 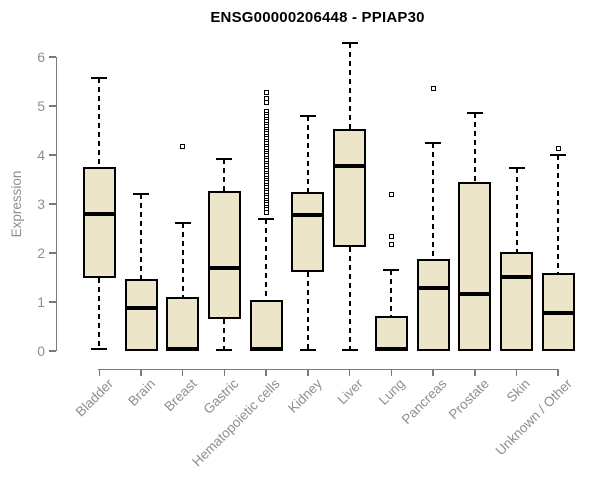 I want to click on x-category-label: Liver, so click(x=350, y=392).